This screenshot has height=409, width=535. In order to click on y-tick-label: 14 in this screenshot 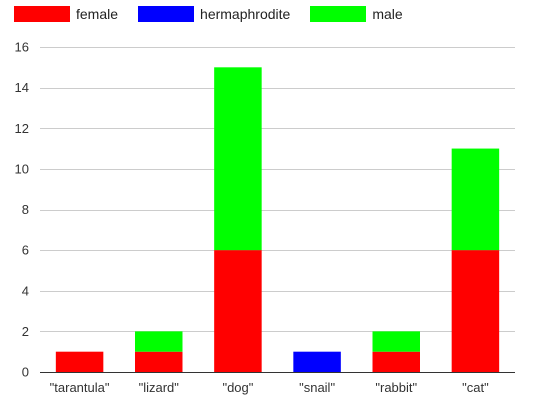, I will do `click(22, 87)`.